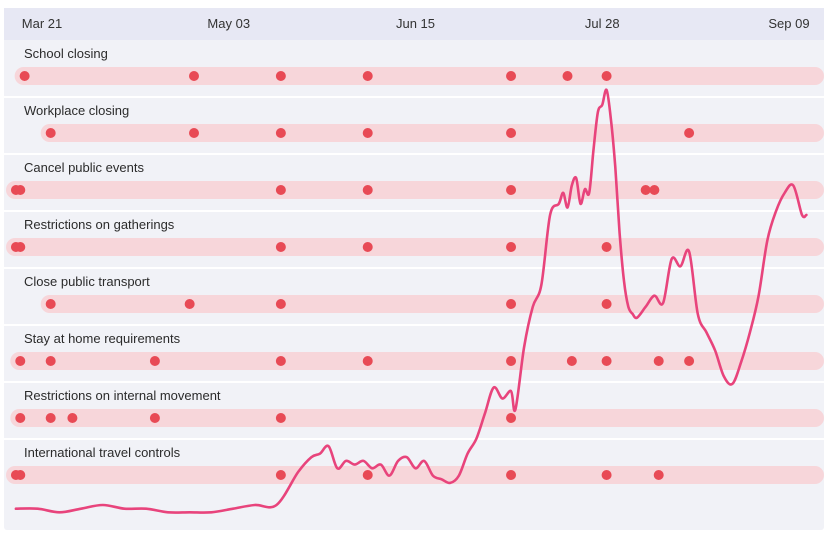 The width and height of the screenshot is (828, 536). Describe the element at coordinates (602, 23) in the screenshot. I see `x-tick-label: Jul 28` at that location.